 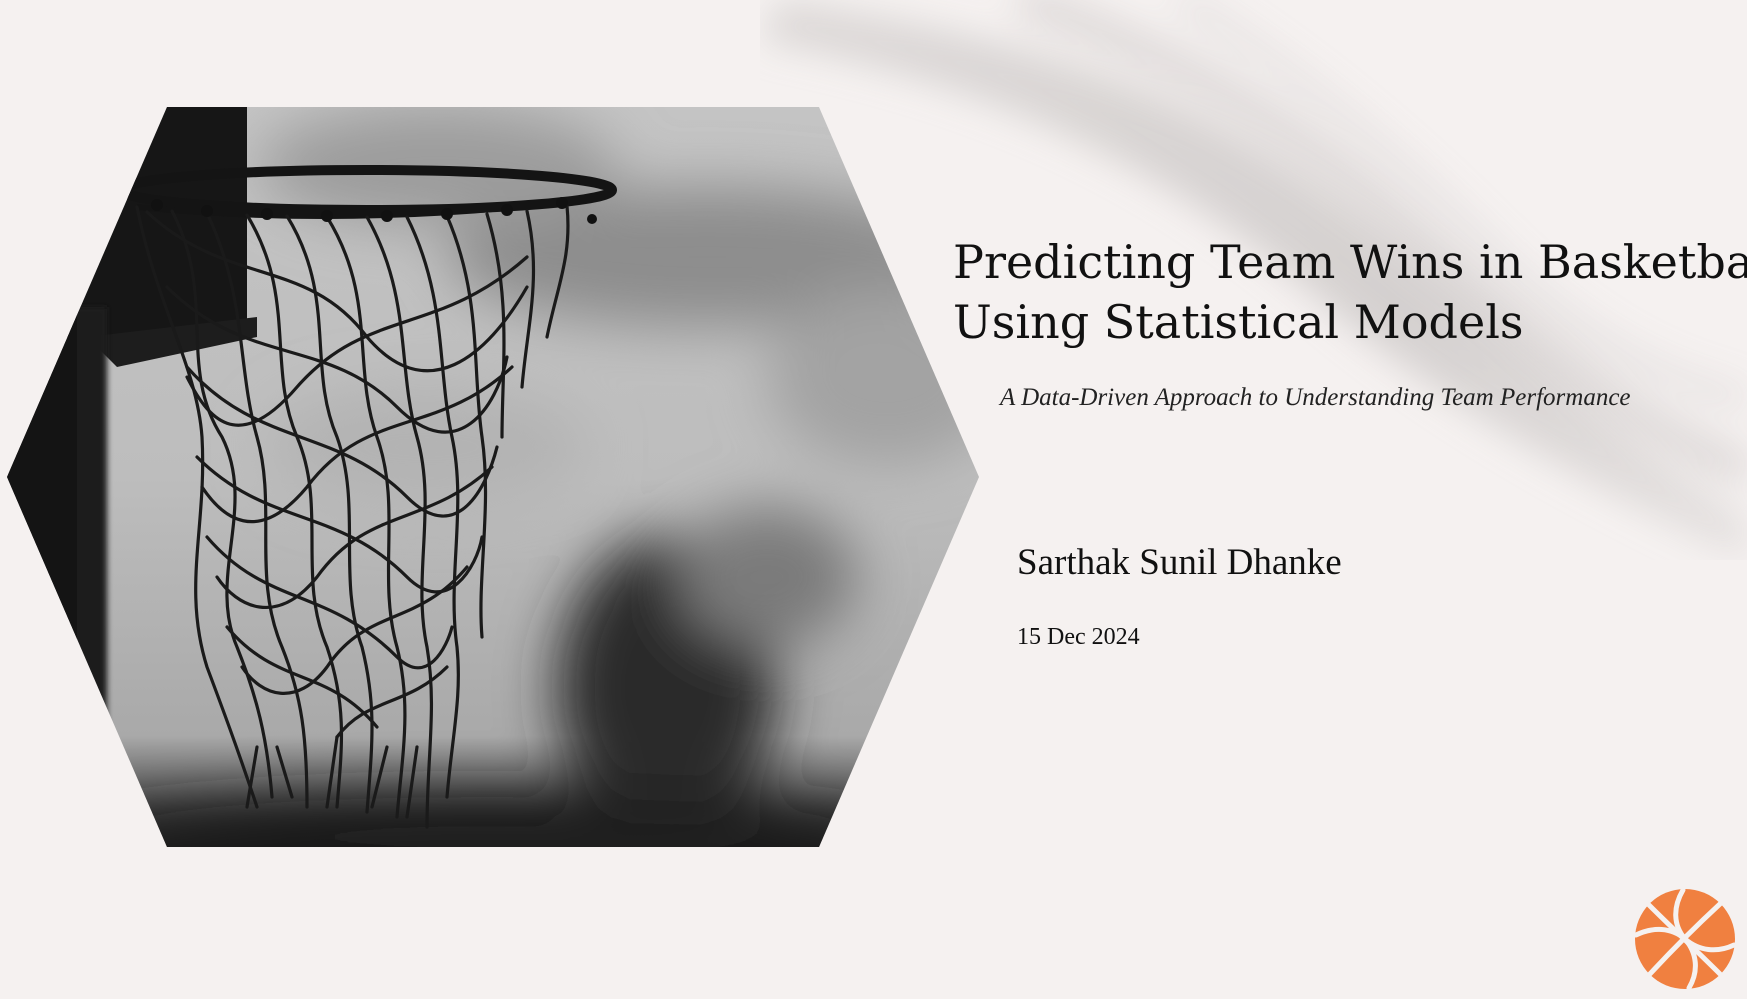 I want to click on basketball-icon, so click(x=1685, y=939).